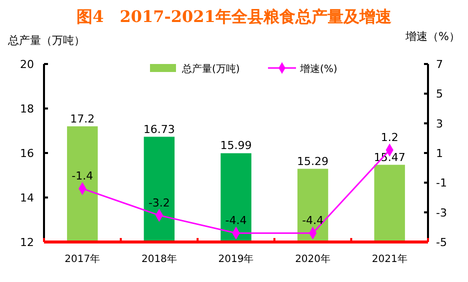 The image size is (468, 282). Describe the element at coordinates (318, 69) in the screenshot. I see `legend-label: 增速(%)` at that location.